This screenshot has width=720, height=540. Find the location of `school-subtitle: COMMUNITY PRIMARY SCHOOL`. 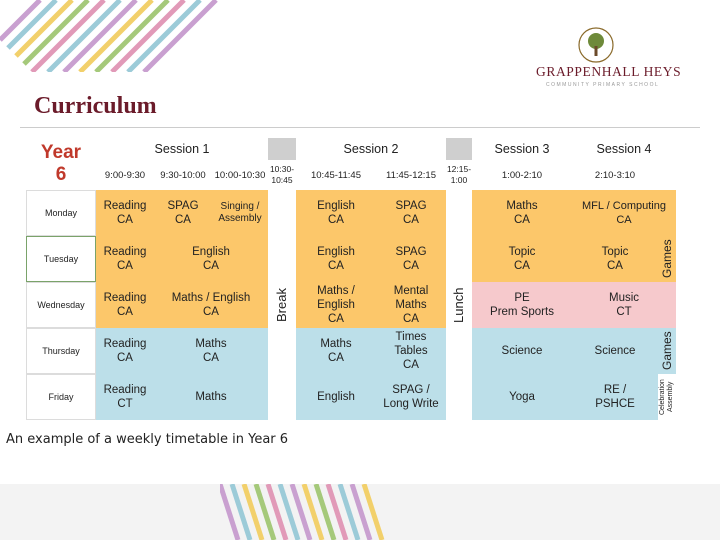

school-subtitle: COMMUNITY PRIMARY SCHOOL is located at coordinates (603, 85).